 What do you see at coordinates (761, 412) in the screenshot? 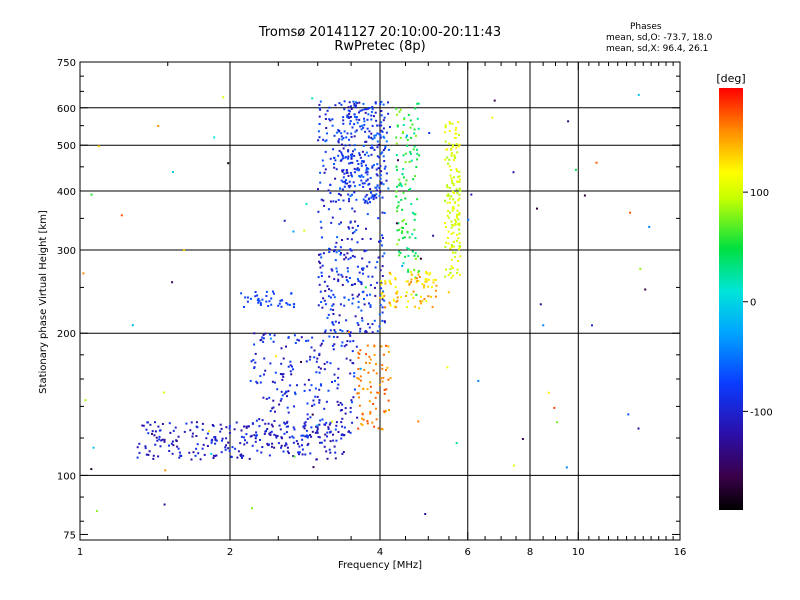
I see `colorbar-tick-label: -100` at bounding box center [761, 412].